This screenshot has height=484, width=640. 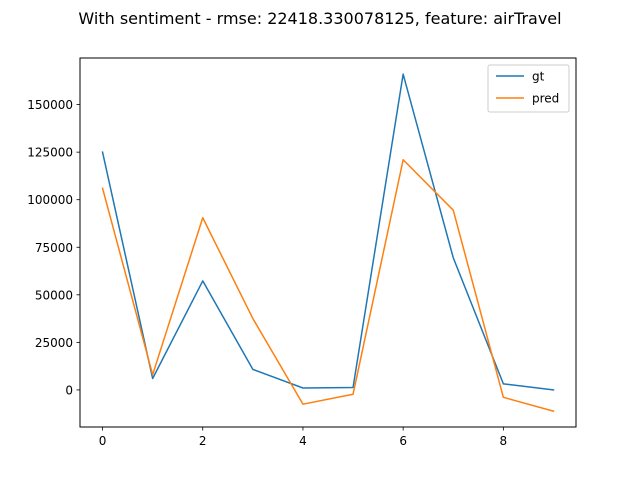 I want to click on legend-label-gt: gt, so click(x=538, y=77).